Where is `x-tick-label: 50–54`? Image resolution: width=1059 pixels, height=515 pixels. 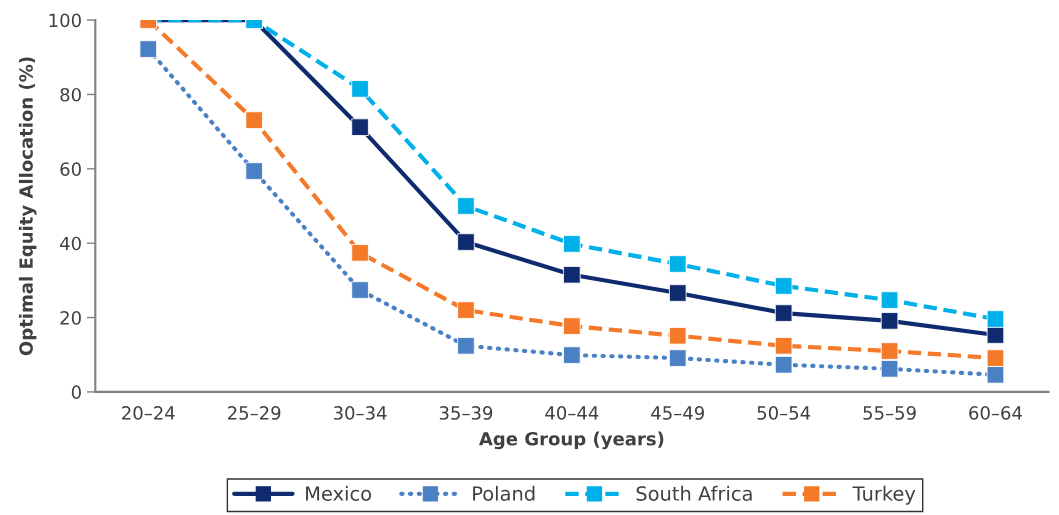
x-tick-label: 50–54 is located at coordinates (784, 413).